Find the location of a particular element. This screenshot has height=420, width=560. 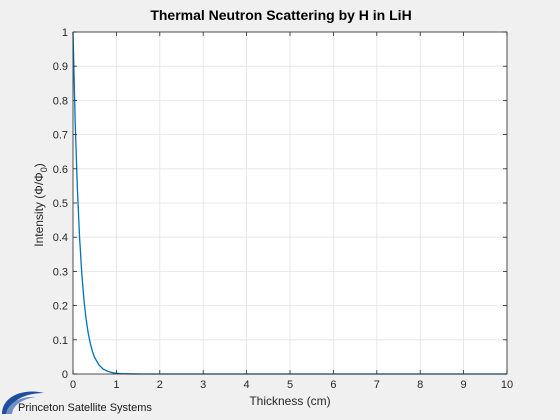

logo-swoosh-icon is located at coordinates (23, 402).